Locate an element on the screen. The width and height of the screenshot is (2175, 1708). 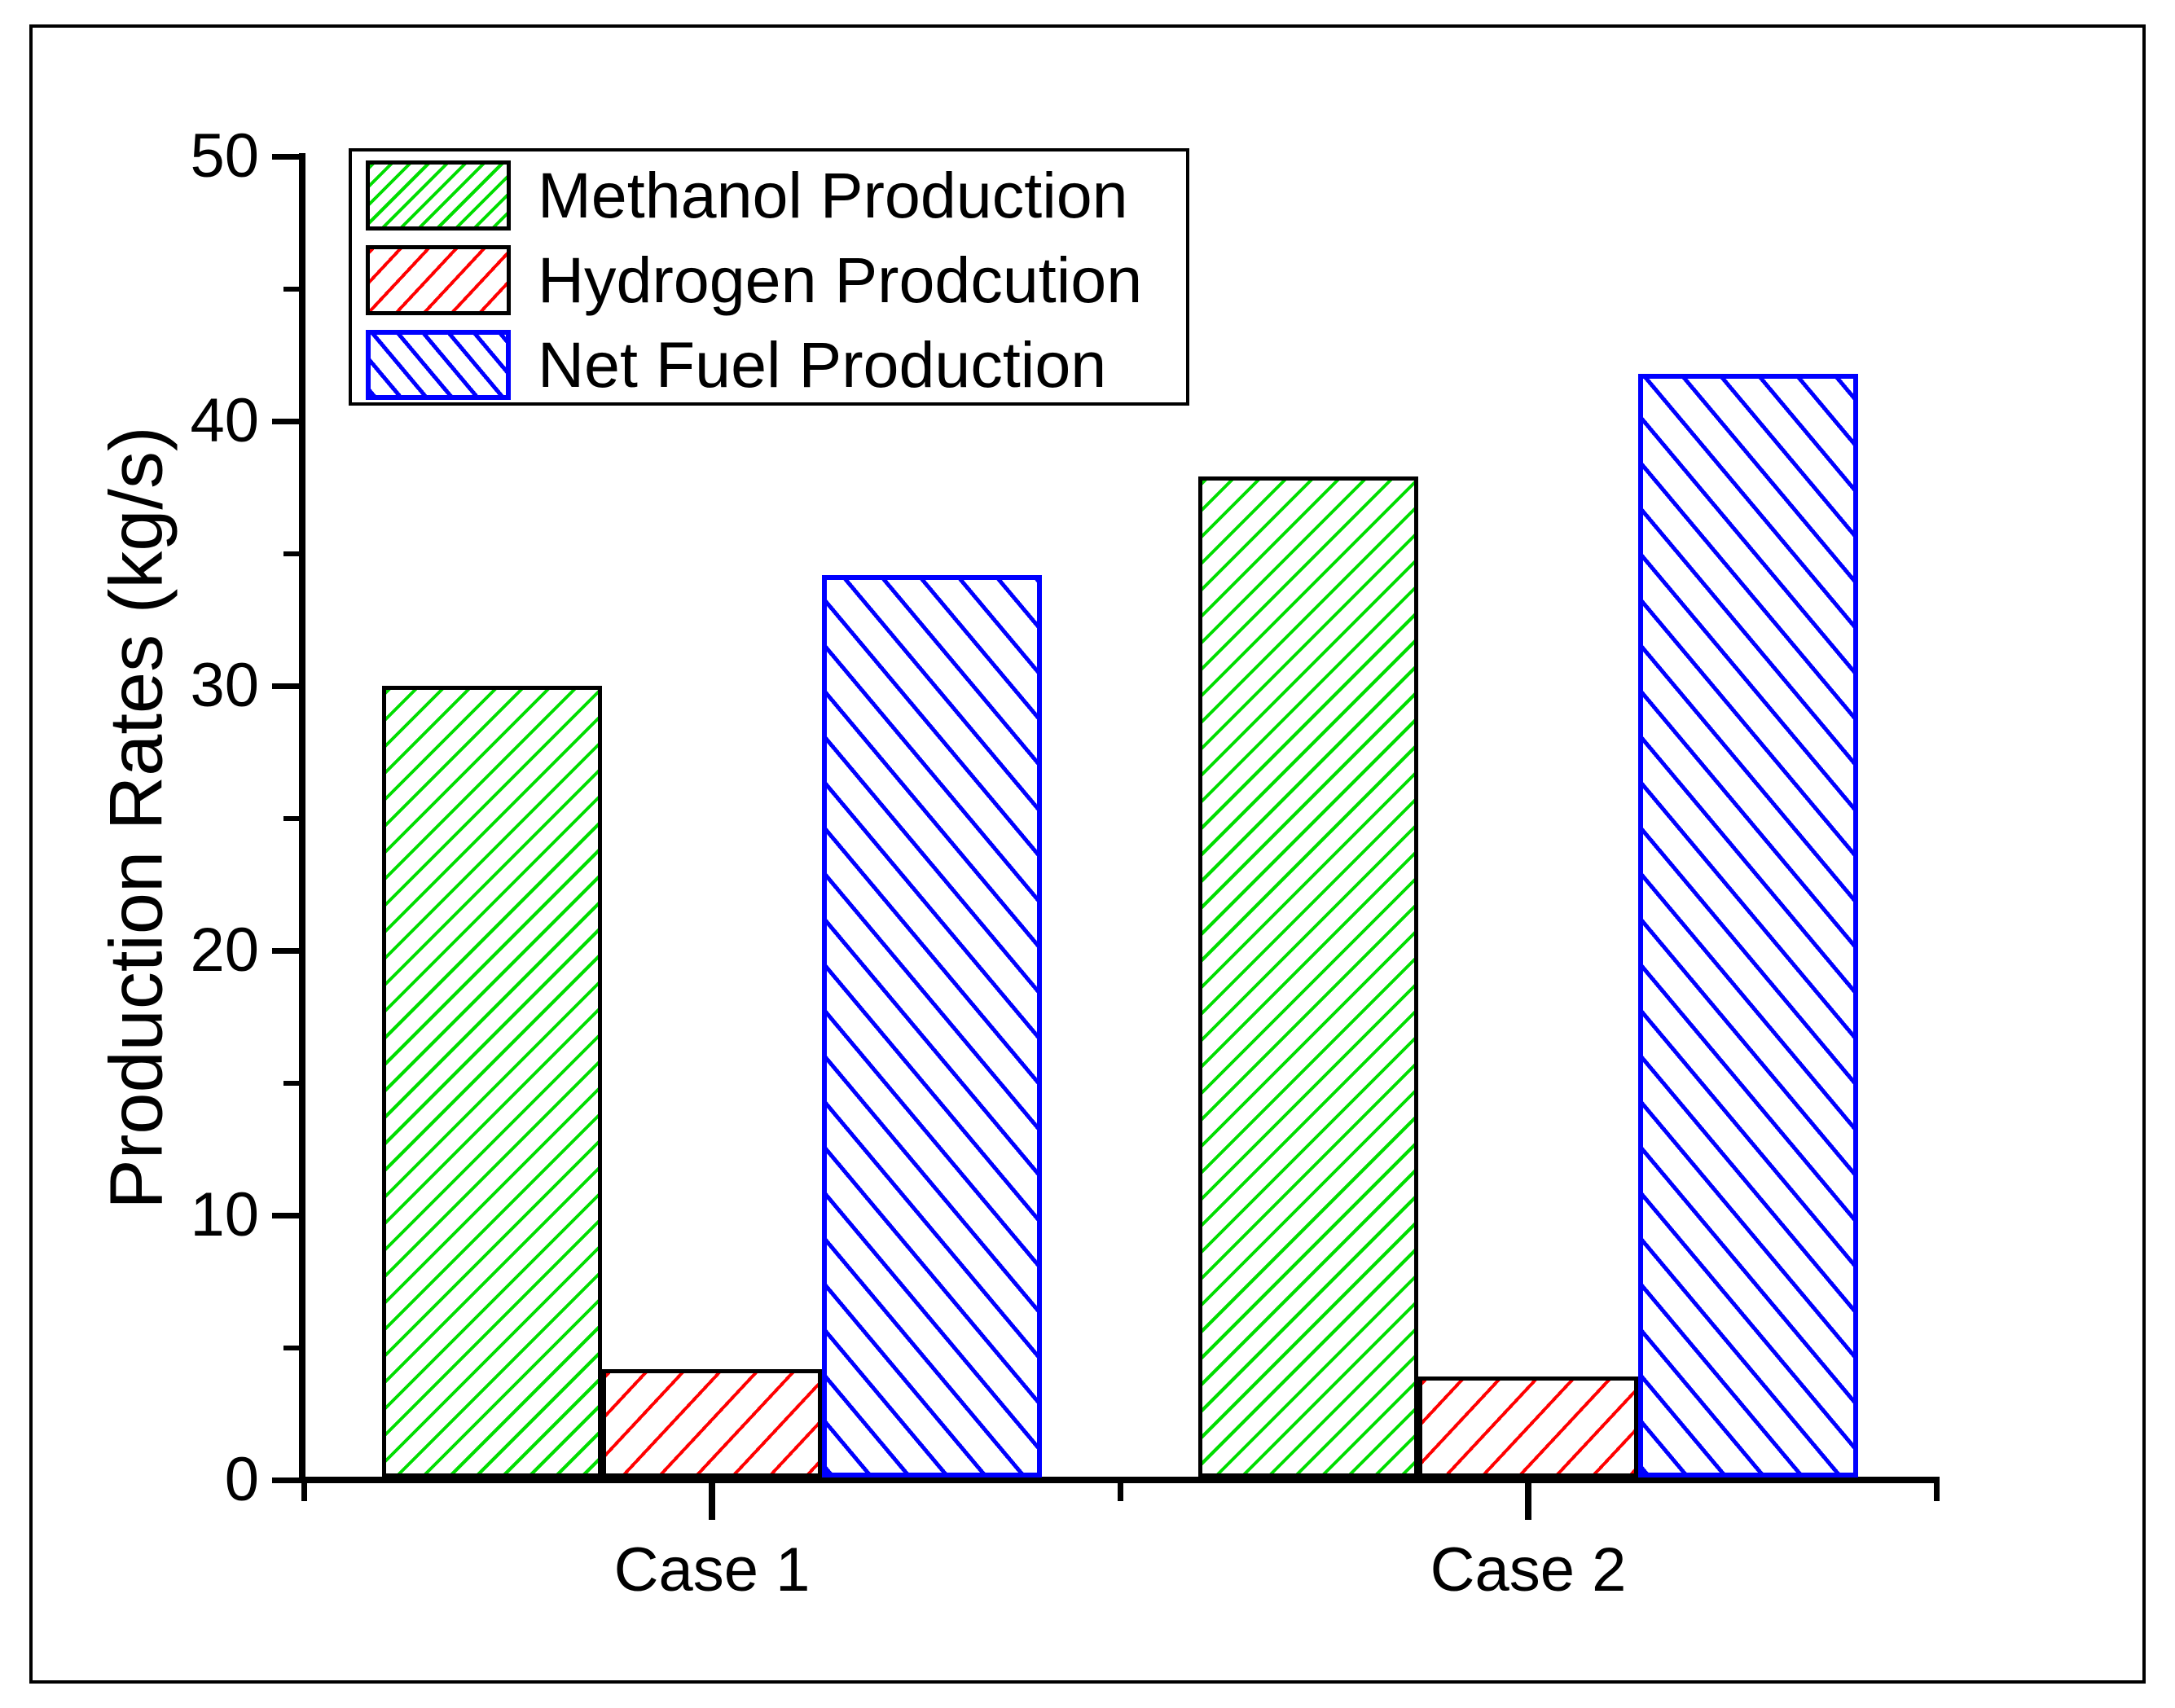
y-tick-label: 50 is located at coordinates (225, 156).